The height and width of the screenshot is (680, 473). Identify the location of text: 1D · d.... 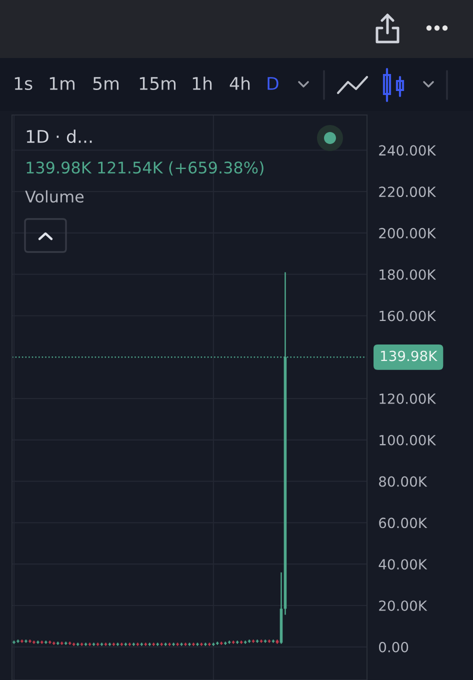
(59, 137).